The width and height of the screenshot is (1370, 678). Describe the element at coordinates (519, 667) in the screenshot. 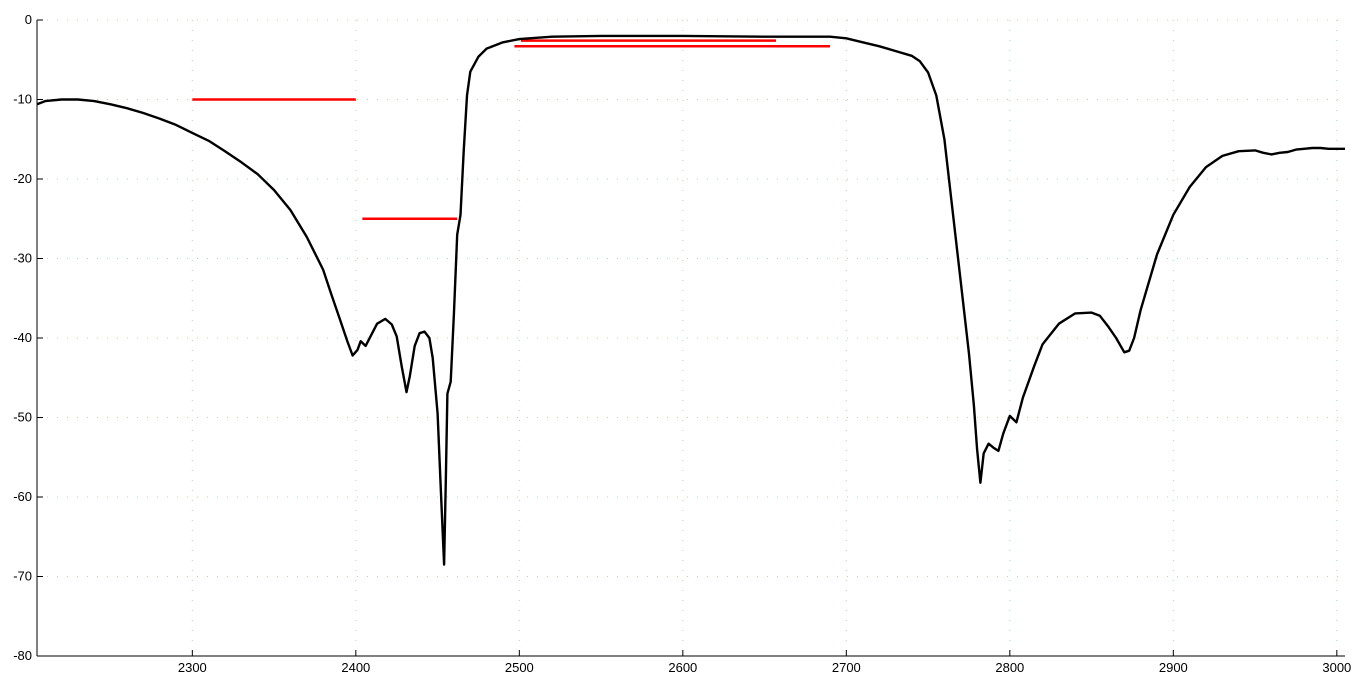

I see `x-tick-label: 2500` at that location.